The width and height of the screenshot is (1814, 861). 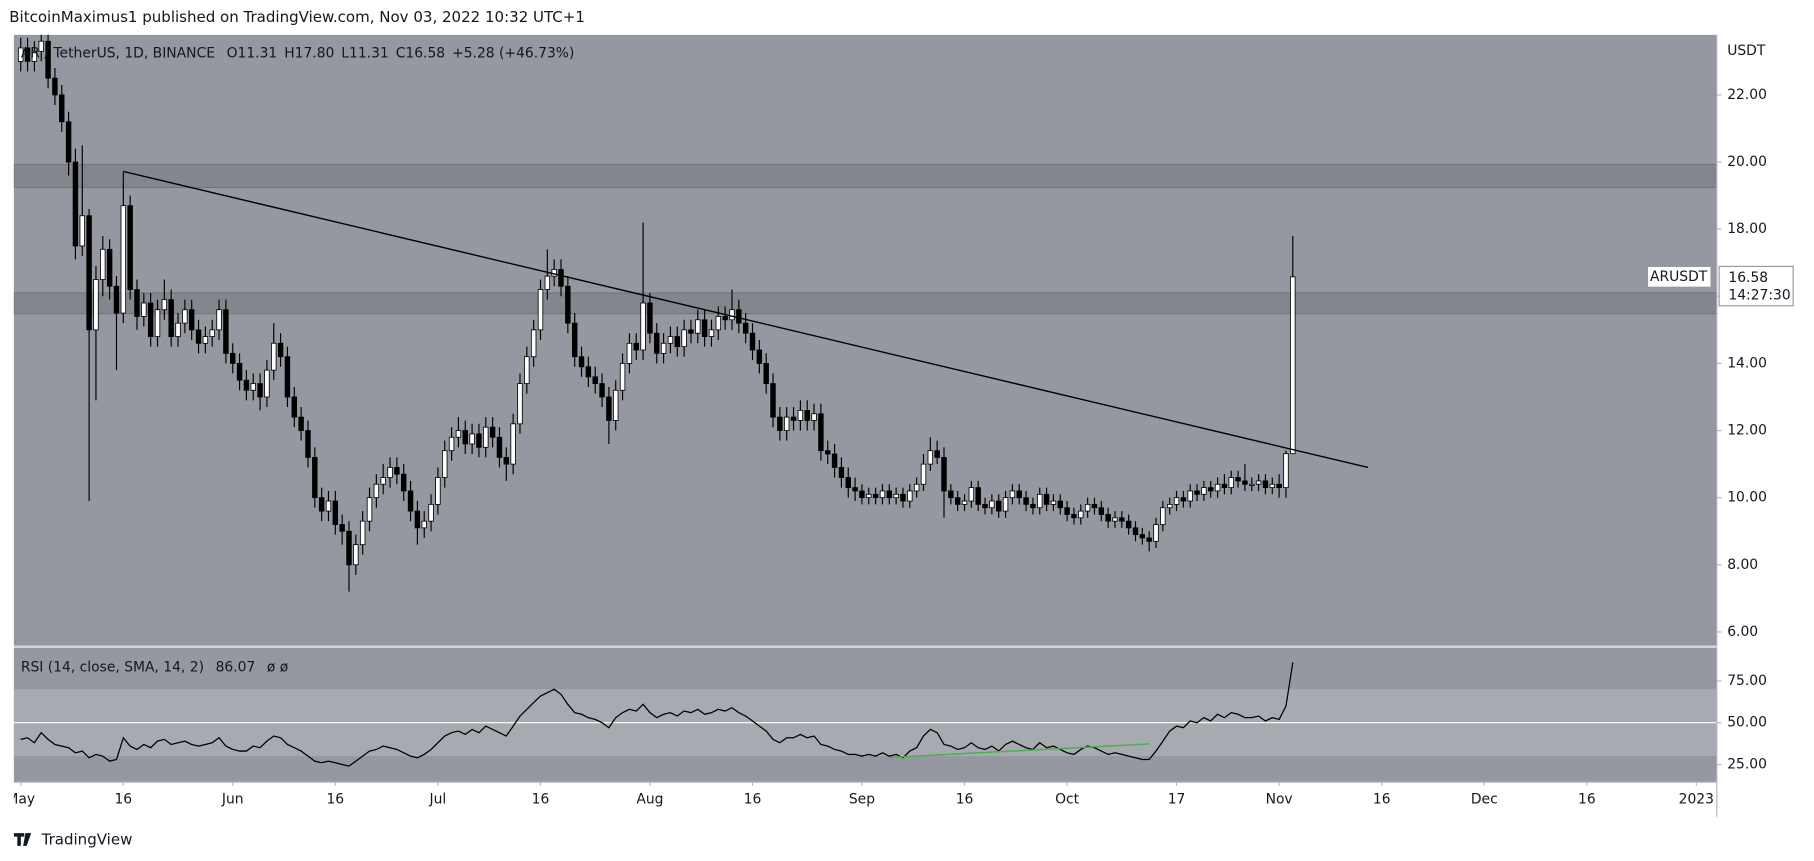 What do you see at coordinates (1747, 431) in the screenshot?
I see `y-tick-label: 12.00` at bounding box center [1747, 431].